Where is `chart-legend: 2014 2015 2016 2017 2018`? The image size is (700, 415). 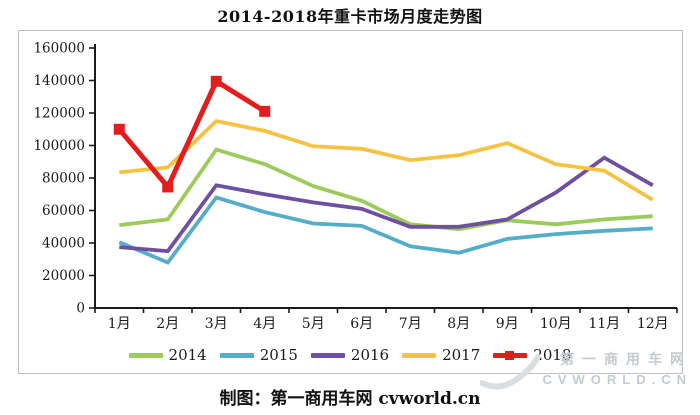
chart-legend: 2014 2015 2016 2017 2018 is located at coordinates (350, 355).